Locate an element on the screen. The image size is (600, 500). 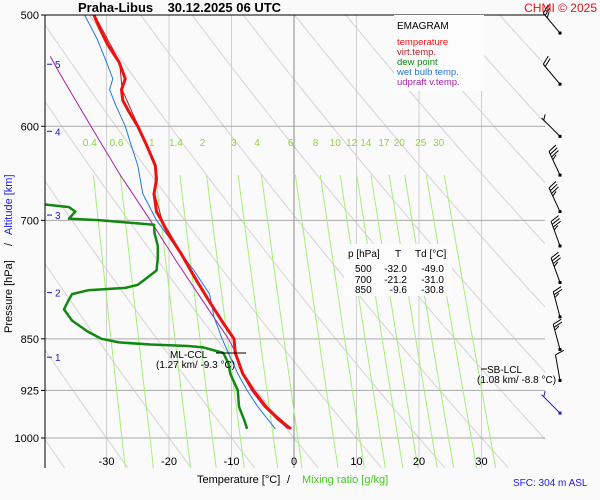
table-cell: -31.0 is located at coordinates (432, 280).